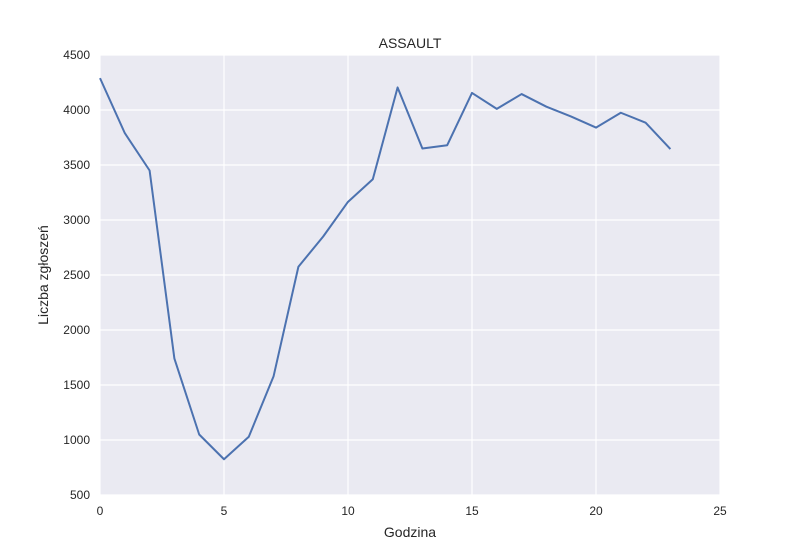 The height and width of the screenshot is (550, 800). Describe the element at coordinates (596, 511) in the screenshot. I see `x-tick-label: 20` at that location.